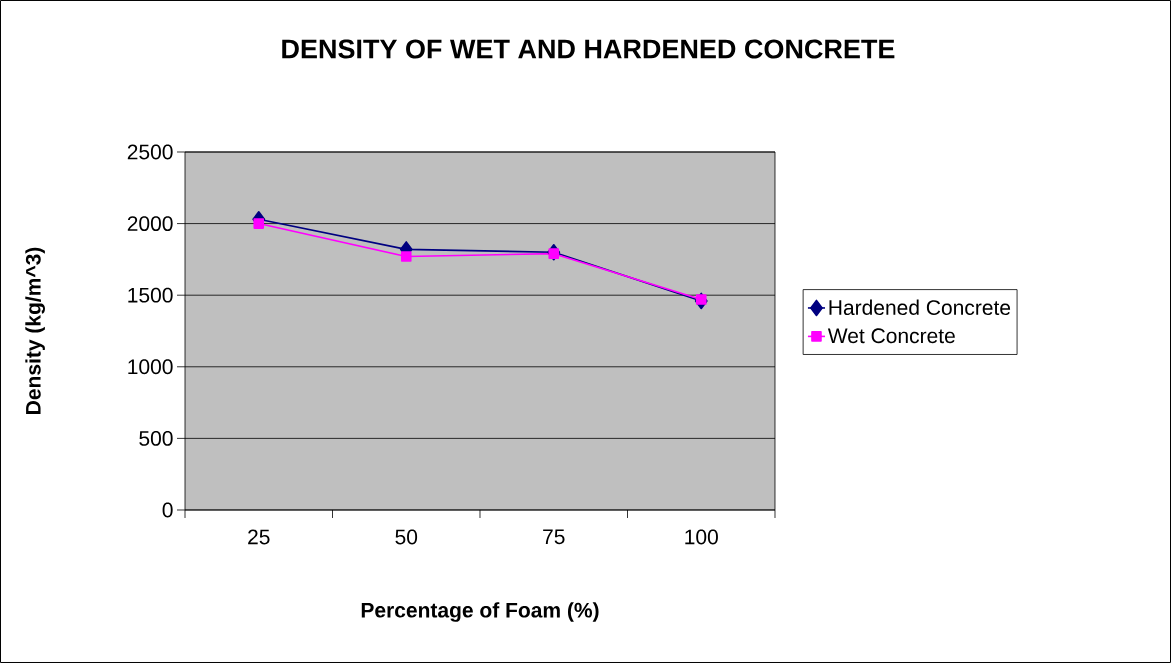 The image size is (1171, 663). Describe the element at coordinates (35, 330) in the screenshot. I see `y-axis-title: Density (kg/m^3)` at that location.